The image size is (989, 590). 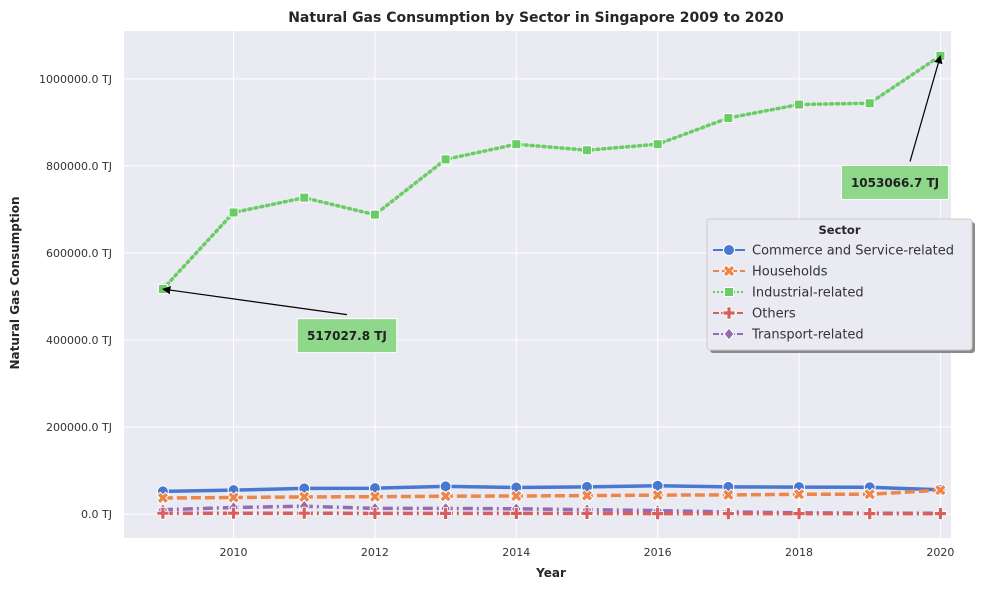 What do you see at coordinates (79, 253) in the screenshot?
I see `y-tick-label: 600000.0 TJ` at bounding box center [79, 253].